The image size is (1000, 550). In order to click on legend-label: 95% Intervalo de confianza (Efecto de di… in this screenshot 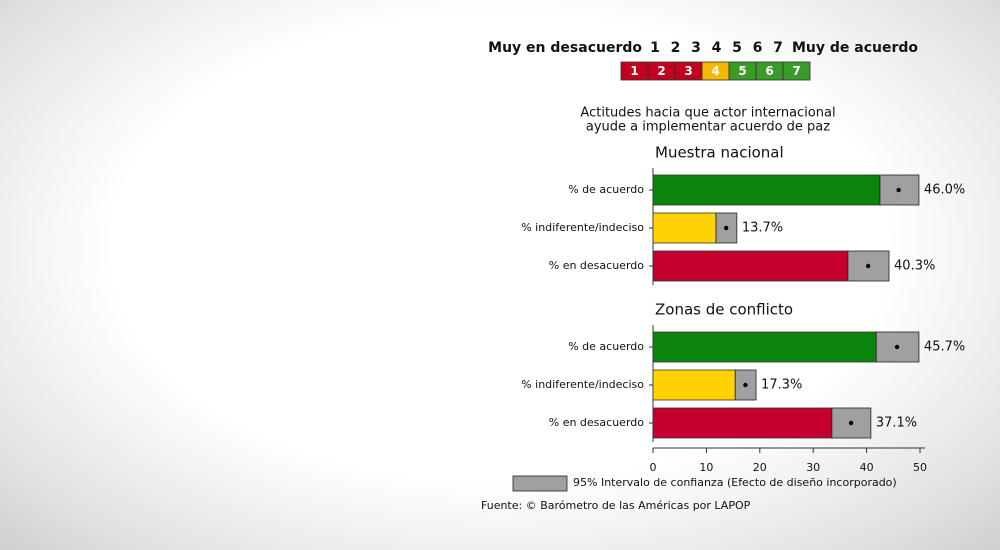, I will do `click(735, 482)`.